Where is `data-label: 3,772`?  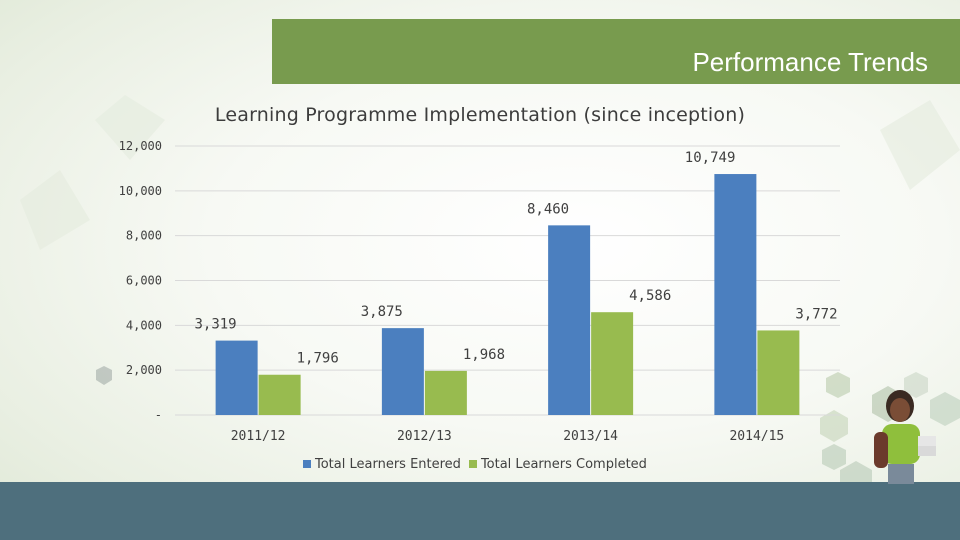
data-label: 3,772 is located at coordinates (816, 314).